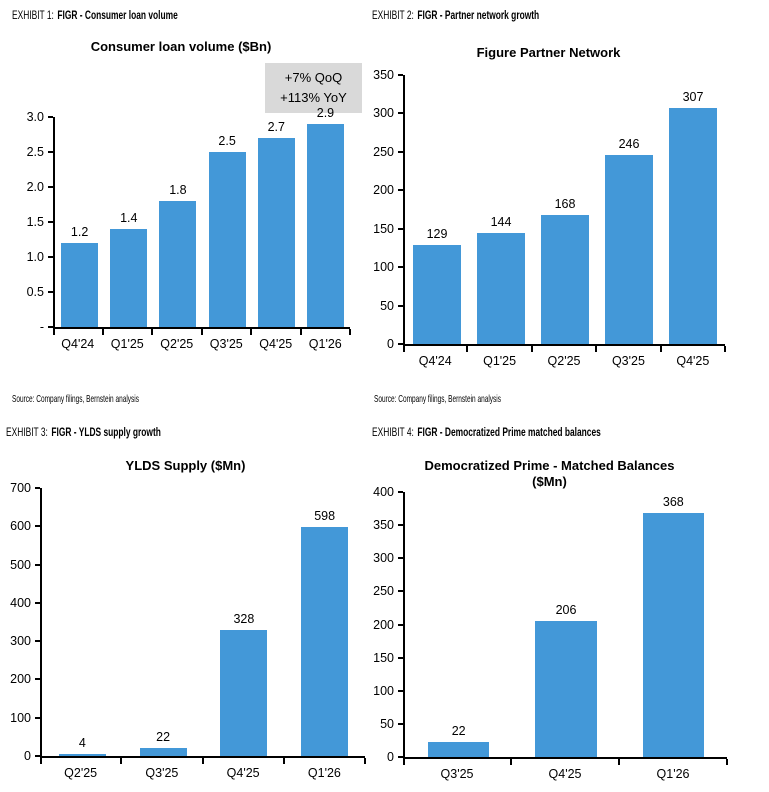 This screenshot has width=769, height=792. What do you see at coordinates (693, 97) in the screenshot?
I see `bar-value-label: 307` at bounding box center [693, 97].